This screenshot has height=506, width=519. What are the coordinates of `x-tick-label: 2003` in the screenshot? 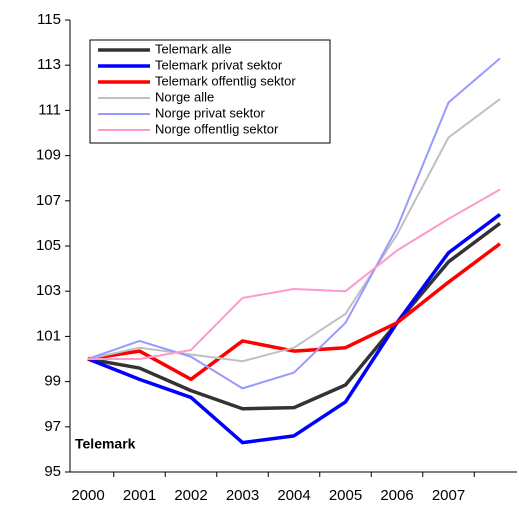 It's located at (242, 495).